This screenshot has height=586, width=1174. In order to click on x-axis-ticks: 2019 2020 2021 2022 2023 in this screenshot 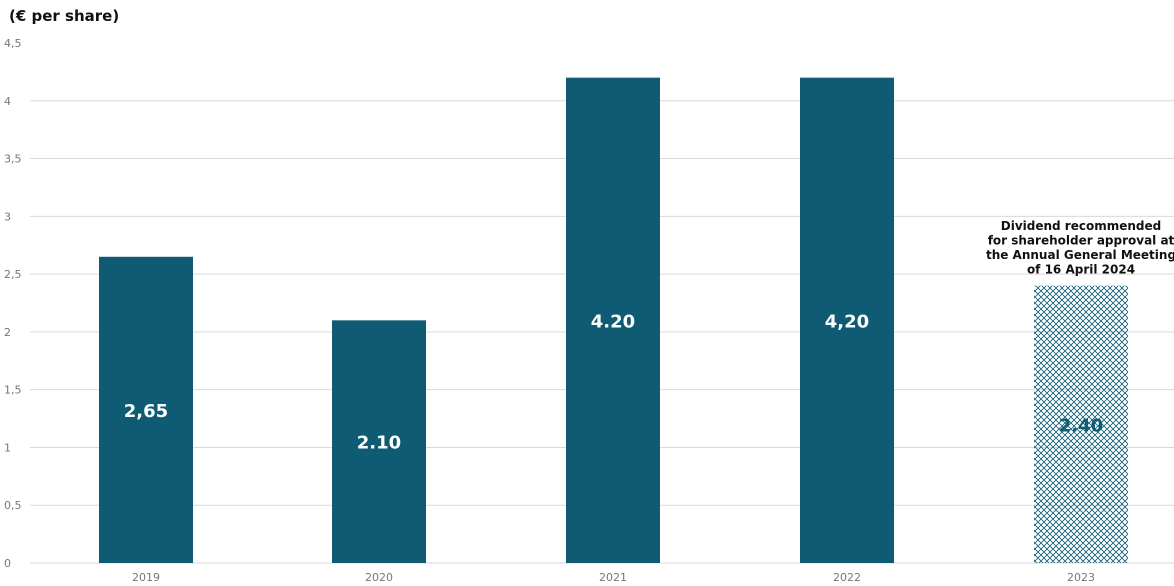, I will do `click(613, 577)`.